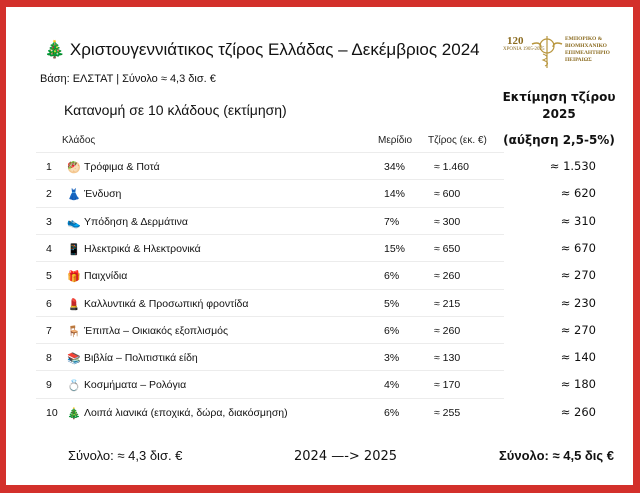  I want to click on books-icon: 📚, so click(74, 359).